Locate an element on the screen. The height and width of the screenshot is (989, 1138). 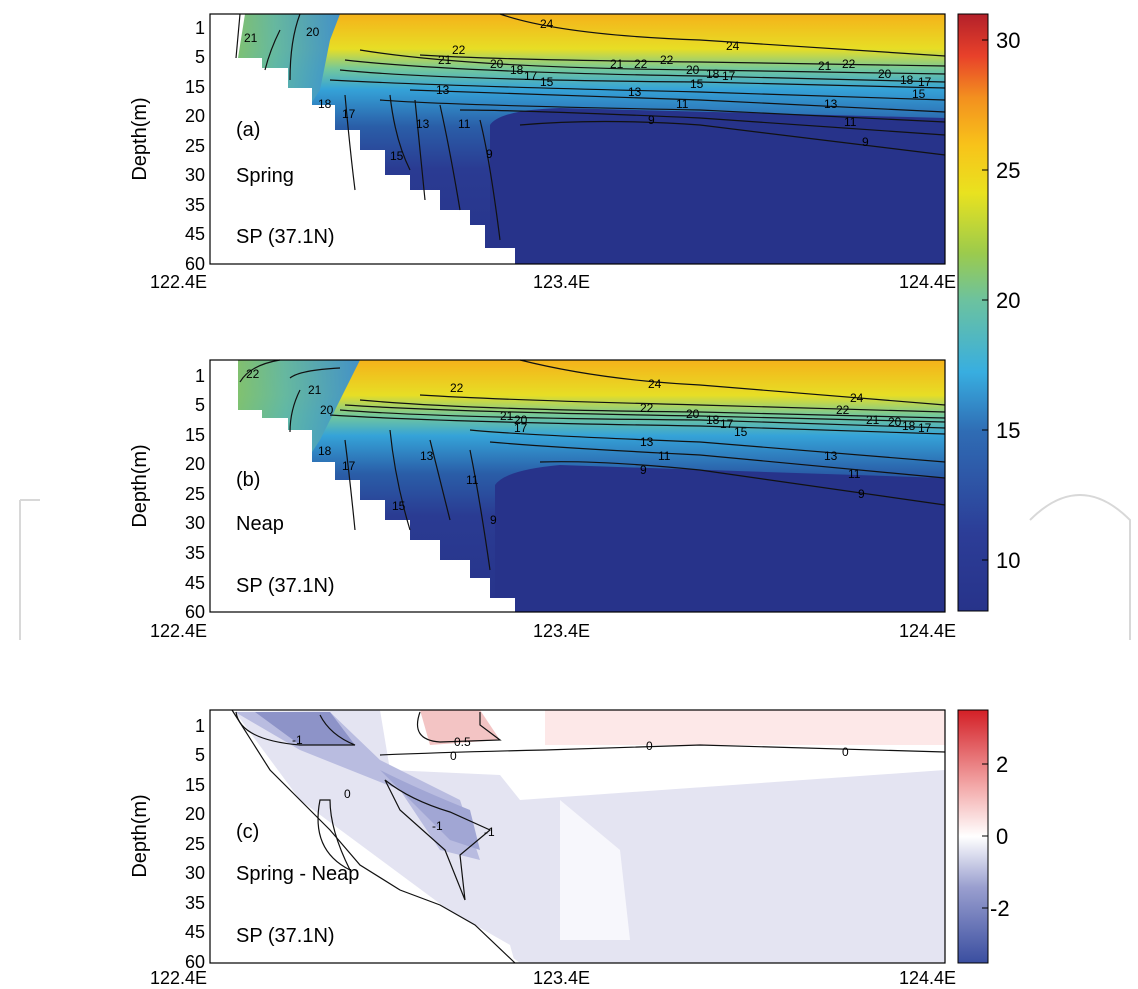
panel-b-contours is located at coordinates (592, 465).